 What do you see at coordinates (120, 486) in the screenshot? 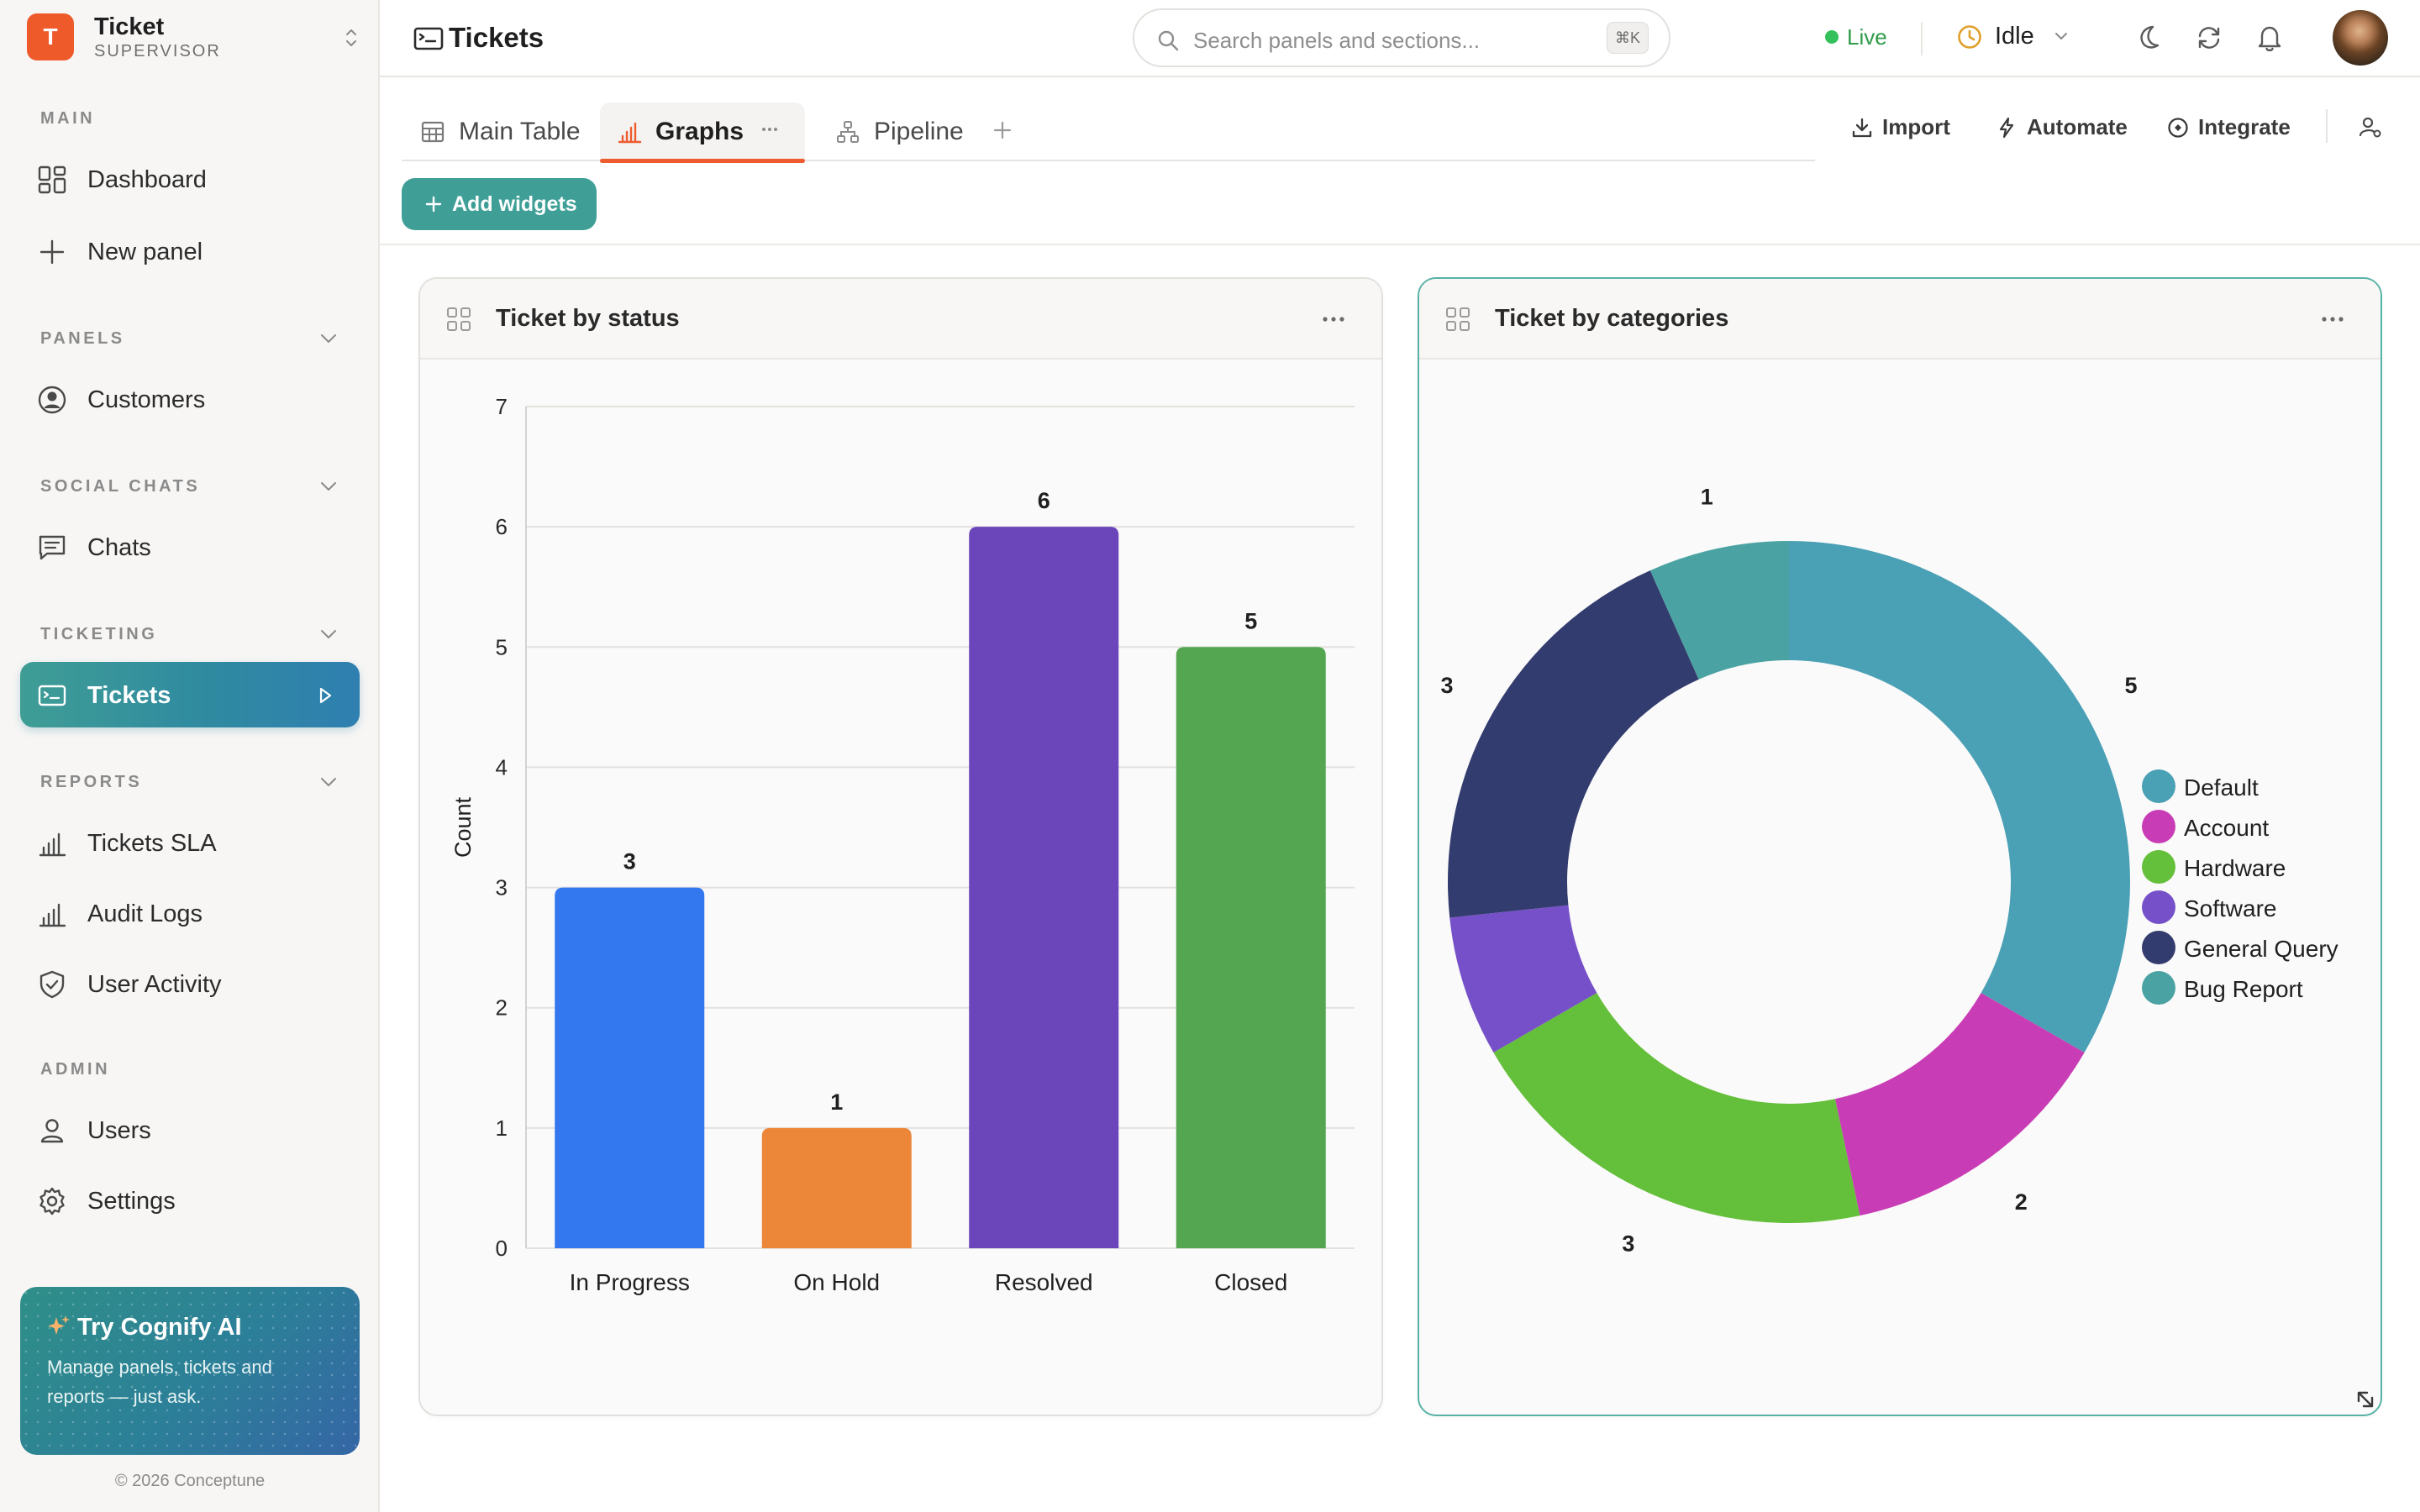
I see `section-label-social-chats: SOCIAL CHATS` at bounding box center [120, 486].